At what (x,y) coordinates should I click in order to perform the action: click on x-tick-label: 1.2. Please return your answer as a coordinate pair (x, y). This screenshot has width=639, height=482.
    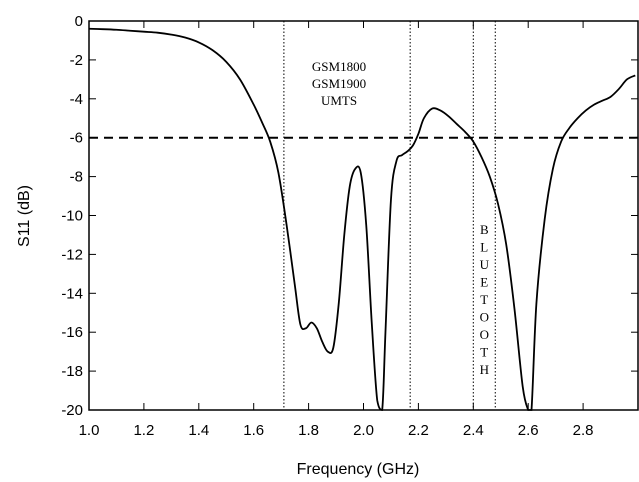
    Looking at the image, I should click on (143, 430).